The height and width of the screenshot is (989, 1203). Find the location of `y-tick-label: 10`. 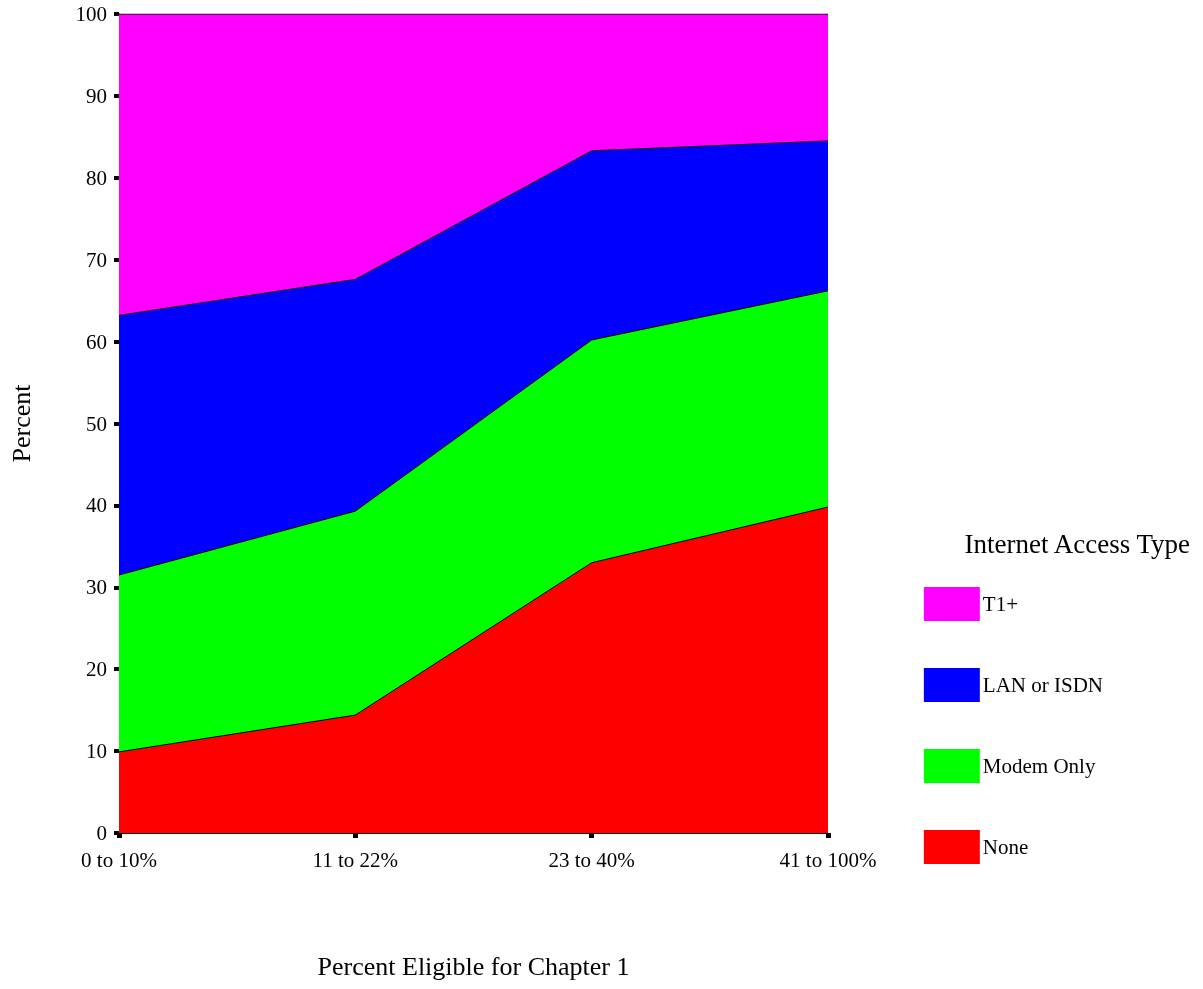

y-tick-label: 10 is located at coordinates (96, 751).